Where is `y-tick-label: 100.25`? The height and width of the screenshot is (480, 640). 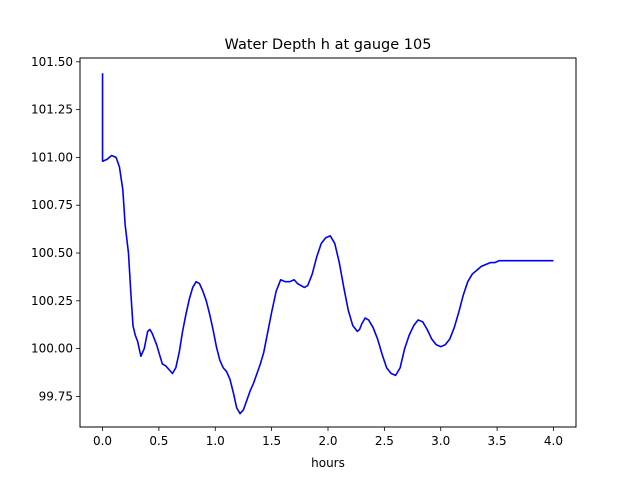
y-tick-label: 100.25 is located at coordinates (52, 301).